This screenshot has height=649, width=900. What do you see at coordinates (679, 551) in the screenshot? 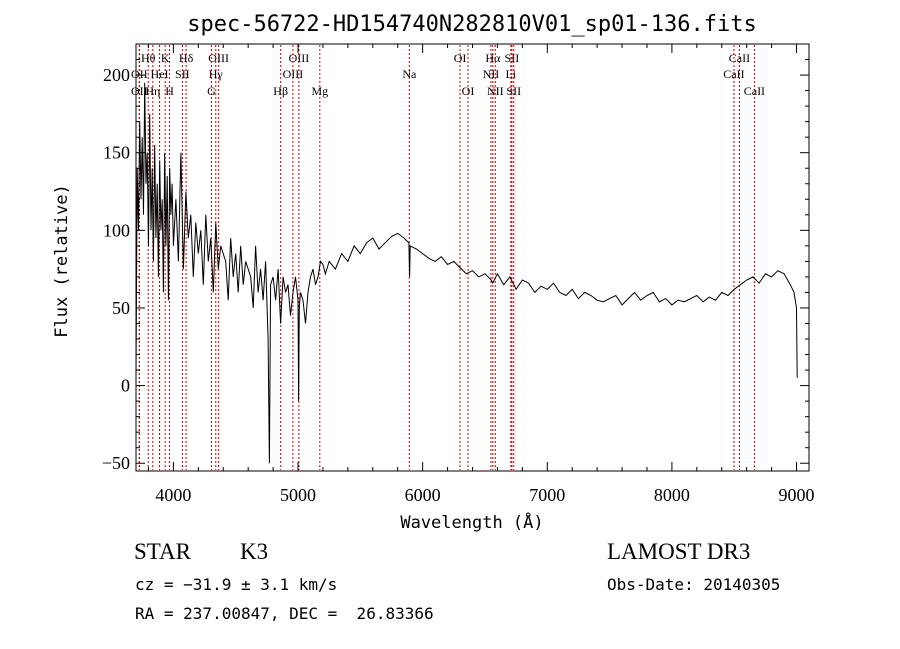
I see `survey-name: LAMOST DR3` at bounding box center [679, 551].